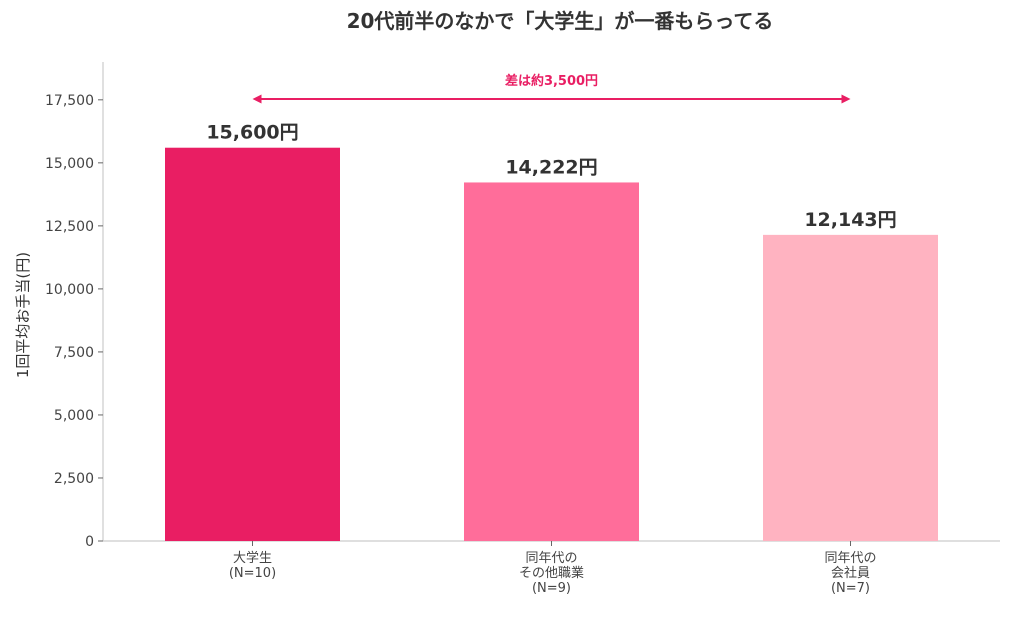 This screenshot has width=1024, height=622. What do you see at coordinates (252, 573) in the screenshot?
I see `x-tick-label: (N=10)` at bounding box center [252, 573].